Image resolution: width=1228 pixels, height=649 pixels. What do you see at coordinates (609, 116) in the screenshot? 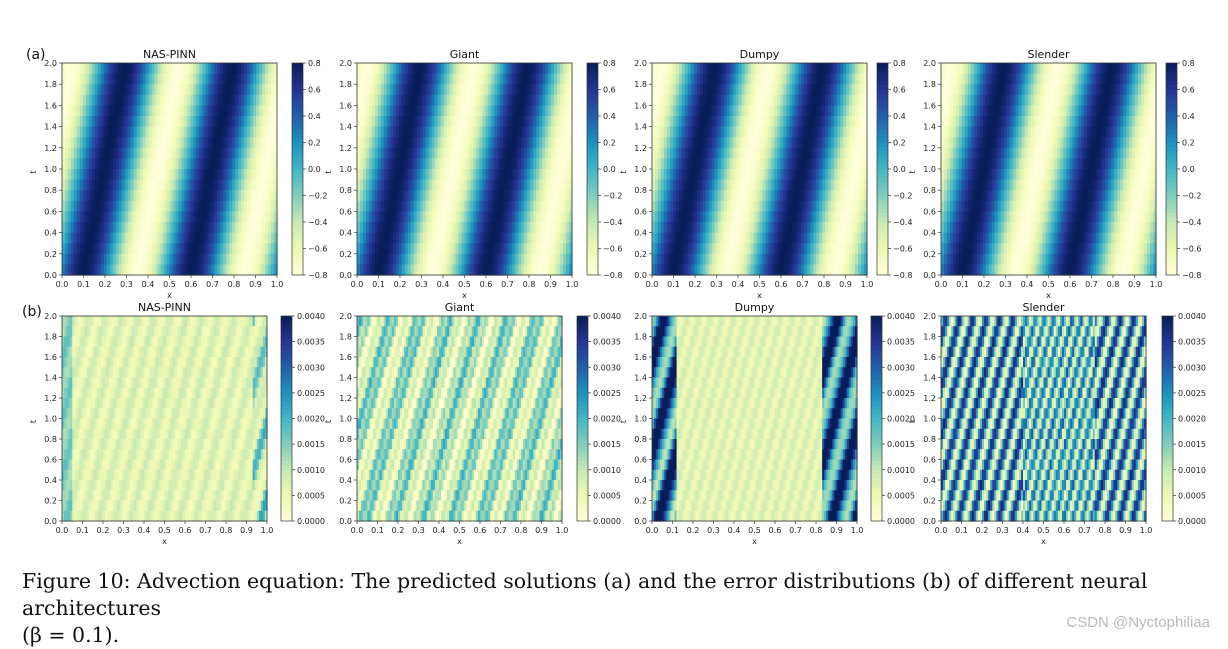
I see `colorbar-tick-label: 0.4` at bounding box center [609, 116].